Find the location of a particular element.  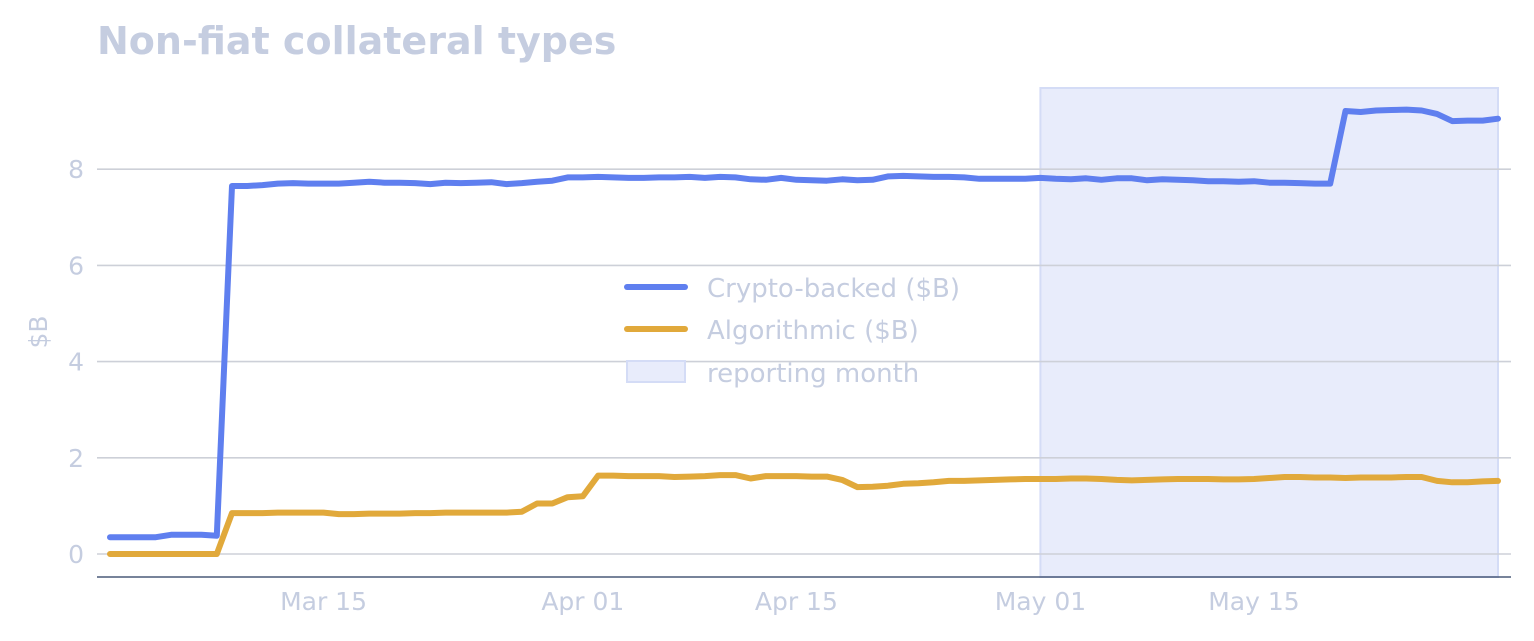

y-tick-label: 0 is located at coordinates (76, 554).